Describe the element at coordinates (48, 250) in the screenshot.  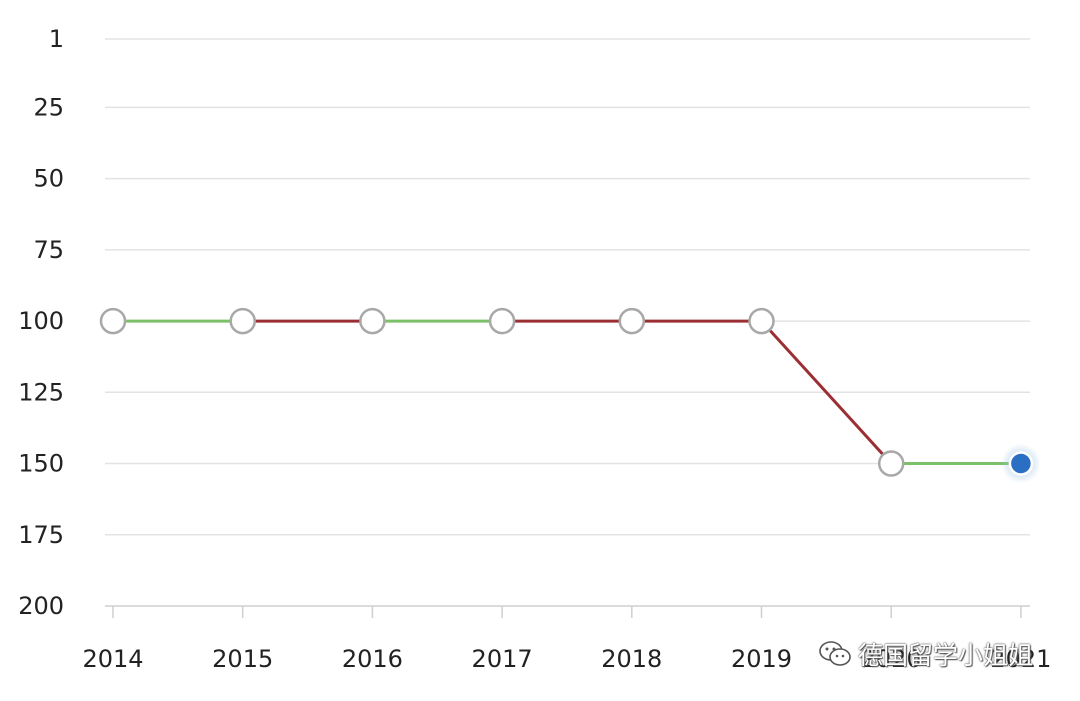
I see `y-tick-label: 75` at that location.